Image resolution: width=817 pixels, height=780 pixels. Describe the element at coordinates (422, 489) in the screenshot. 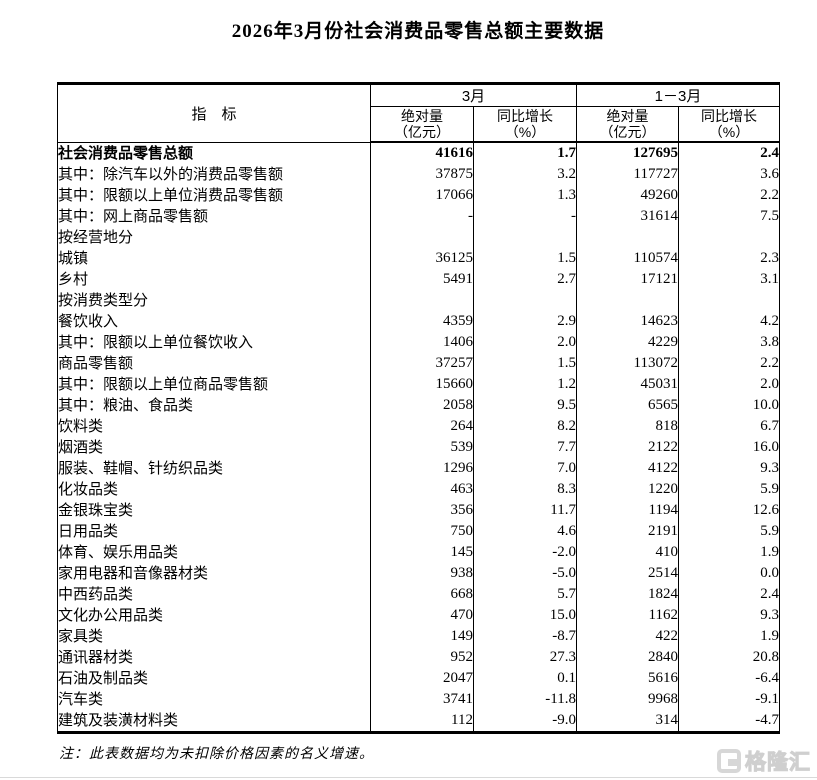

I see `row-value: 463` at that location.